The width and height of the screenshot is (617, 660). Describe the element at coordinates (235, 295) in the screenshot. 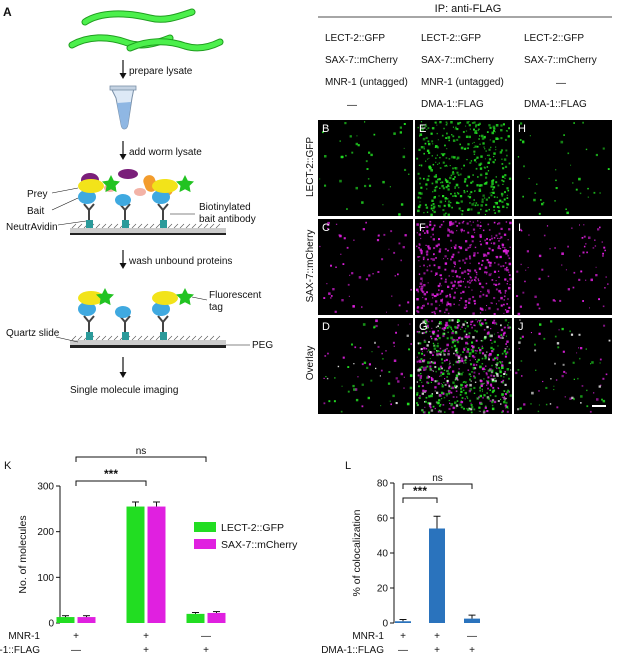

I see `label-fluorescent-1: Fluorescent` at that location.